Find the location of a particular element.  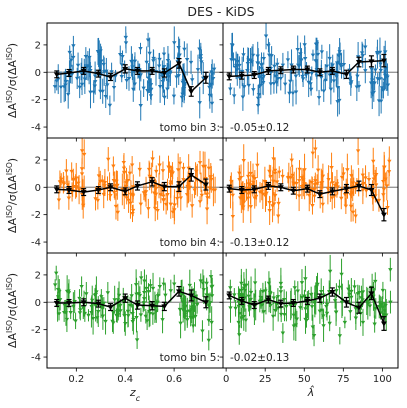

tomo-bin-result: -0.02±0.13 is located at coordinates (259, 358).